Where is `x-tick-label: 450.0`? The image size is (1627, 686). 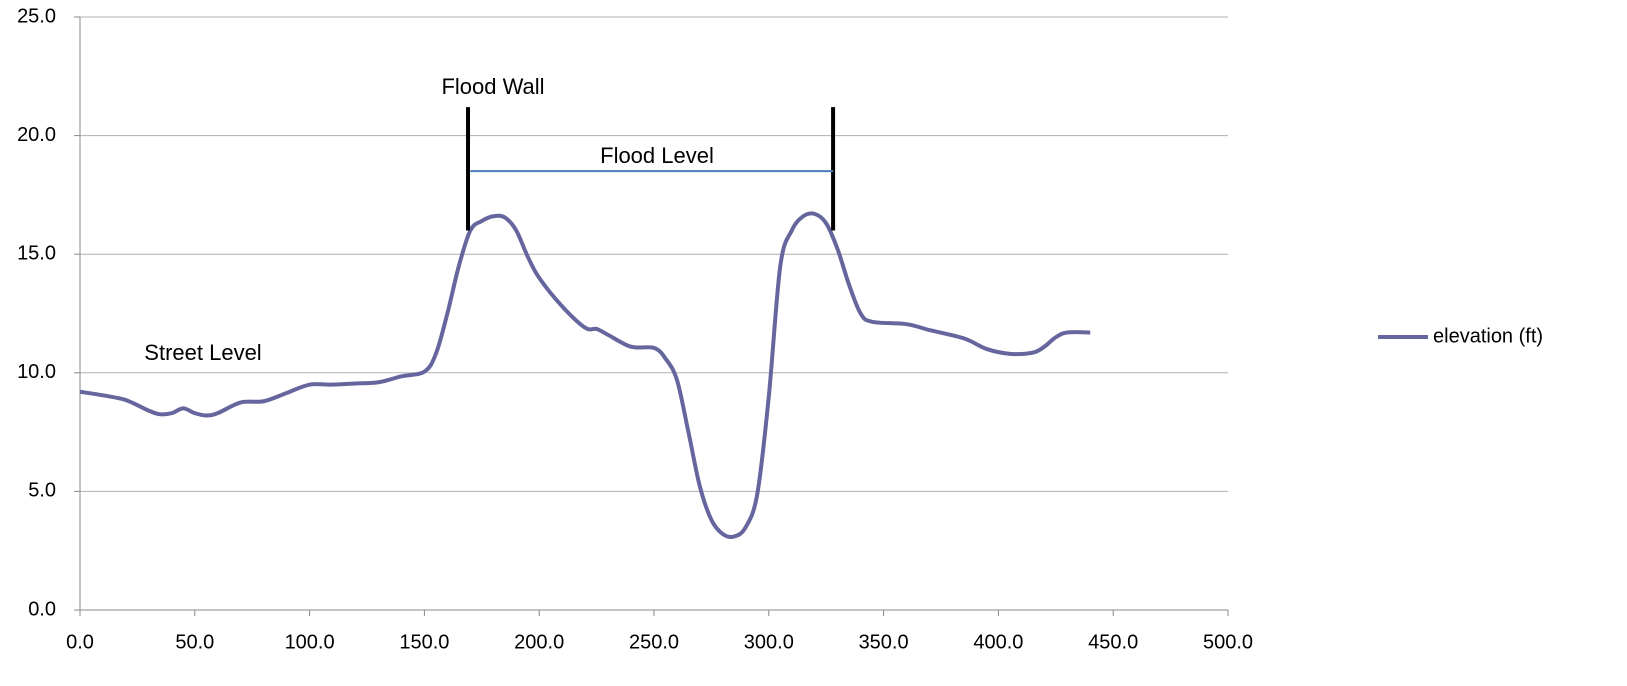
x-tick-label: 450.0 is located at coordinates (1113, 642).